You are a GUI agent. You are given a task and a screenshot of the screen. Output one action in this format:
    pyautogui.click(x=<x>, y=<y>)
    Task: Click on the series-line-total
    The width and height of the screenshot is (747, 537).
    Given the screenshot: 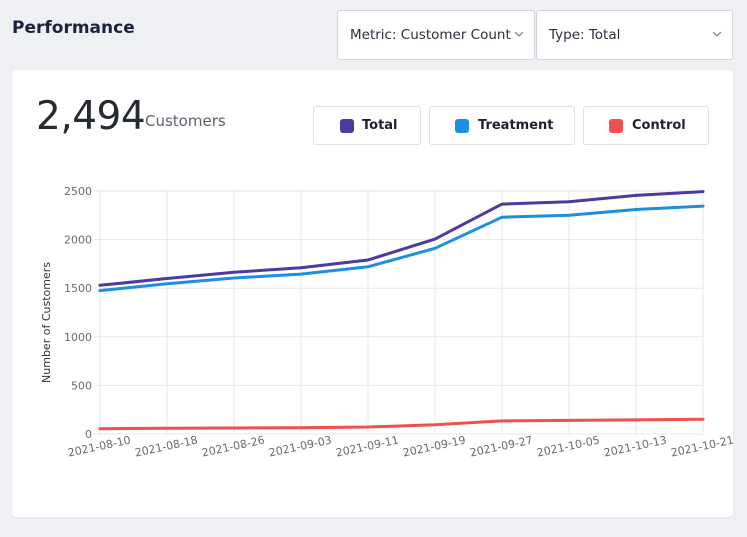 What is the action you would take?
    pyautogui.click(x=401, y=238)
    